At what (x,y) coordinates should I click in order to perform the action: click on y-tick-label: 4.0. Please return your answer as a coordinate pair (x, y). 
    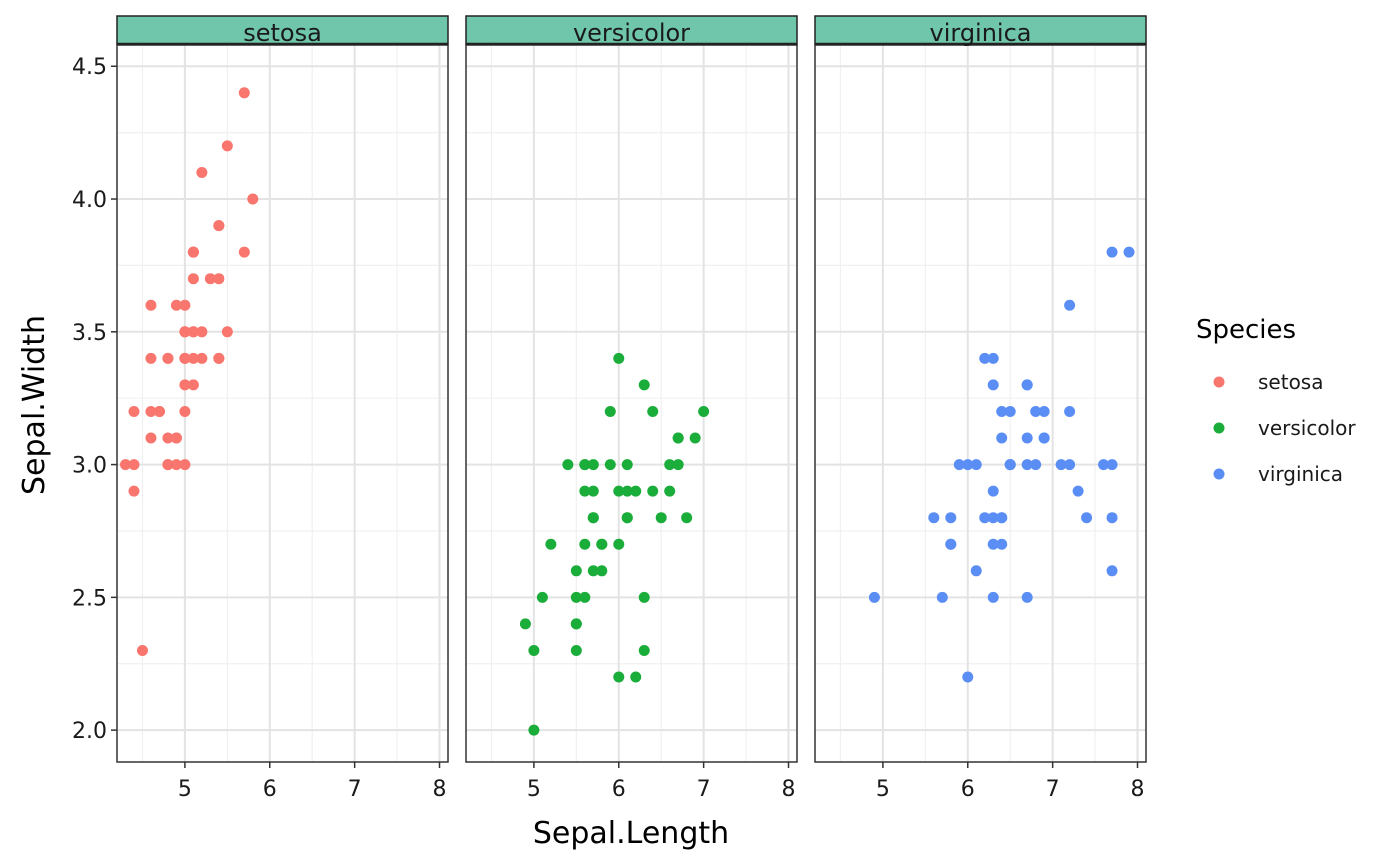
    Looking at the image, I should click on (89, 200).